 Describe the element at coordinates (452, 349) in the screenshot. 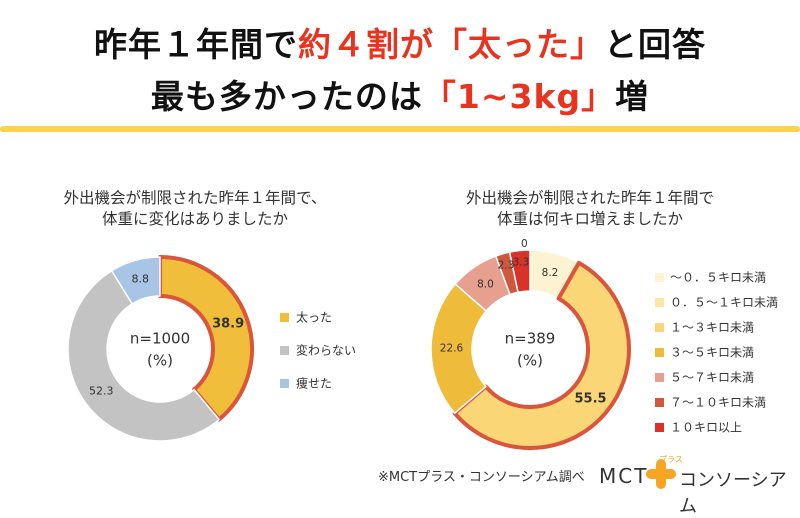

I see `right-value-label-3: 22.6` at that location.